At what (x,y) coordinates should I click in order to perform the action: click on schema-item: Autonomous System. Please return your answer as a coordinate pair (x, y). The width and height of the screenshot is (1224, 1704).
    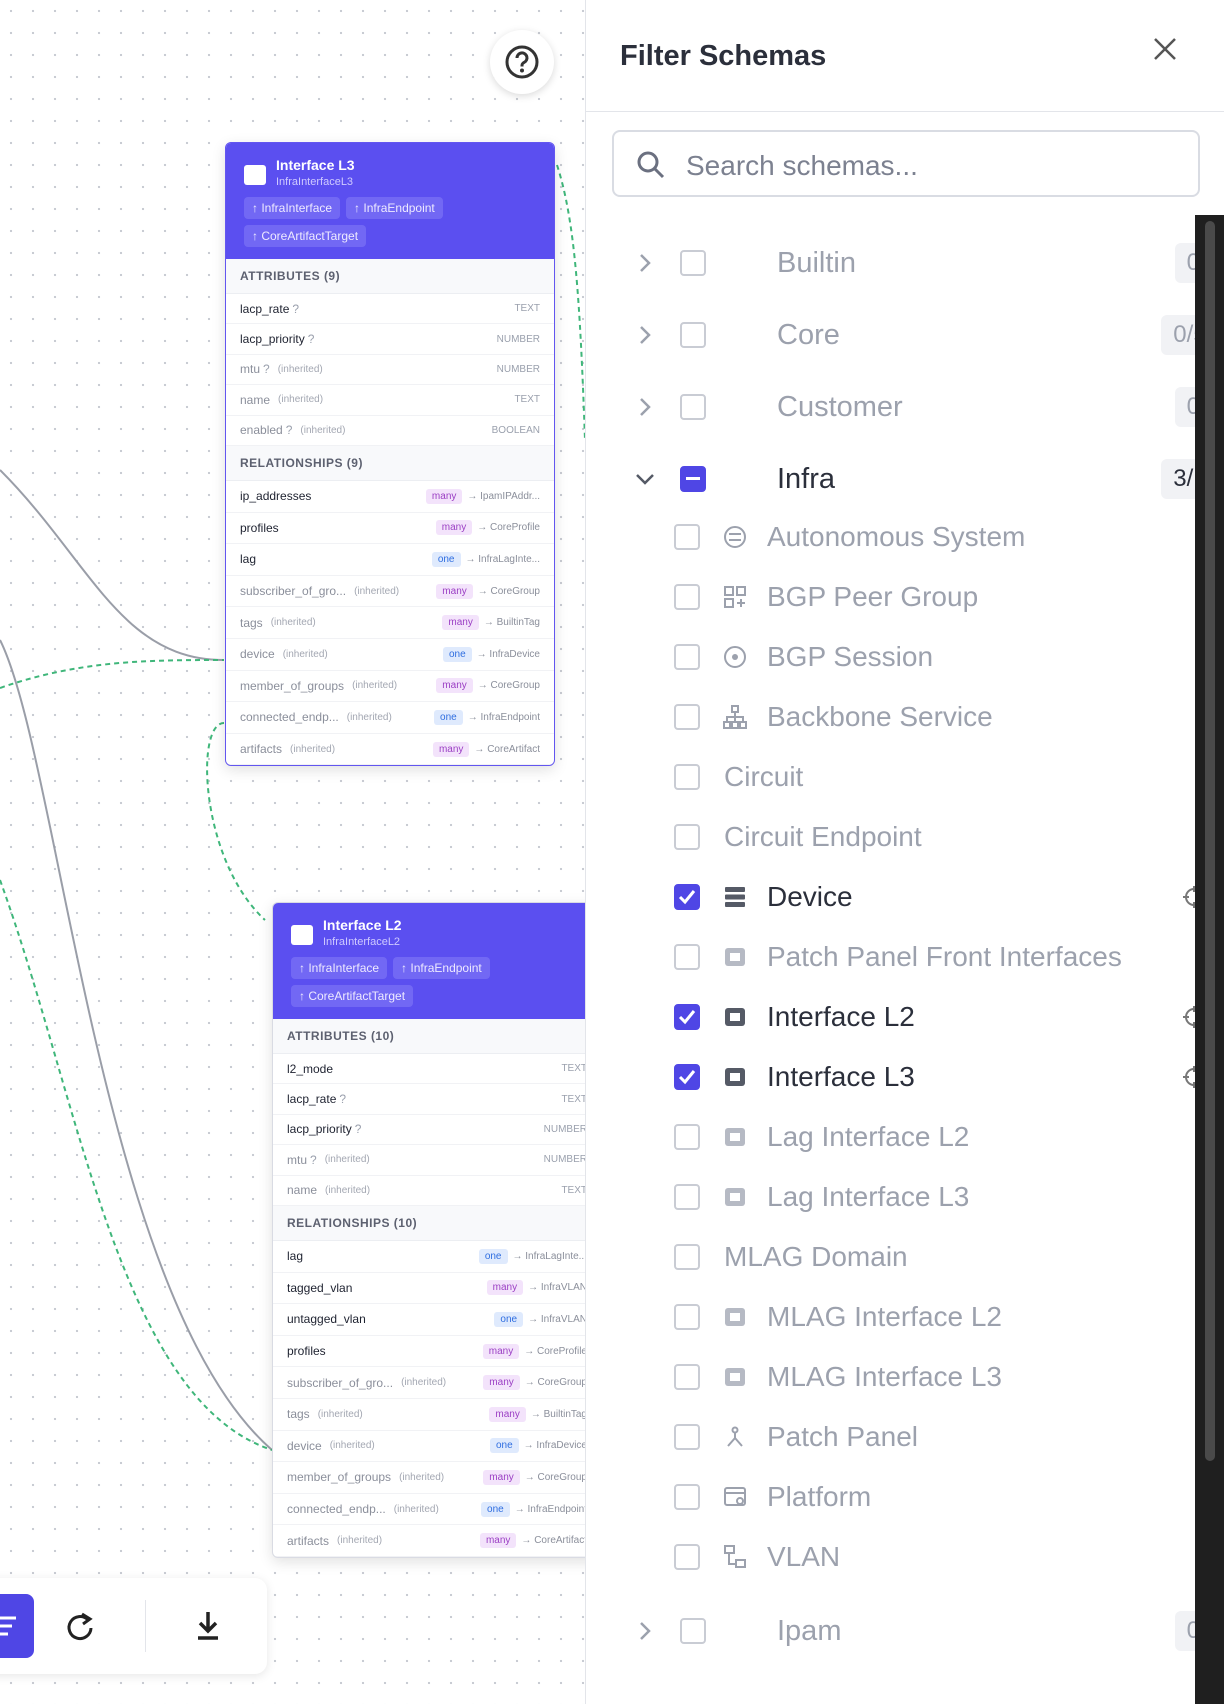
    Looking at the image, I should click on (928, 537).